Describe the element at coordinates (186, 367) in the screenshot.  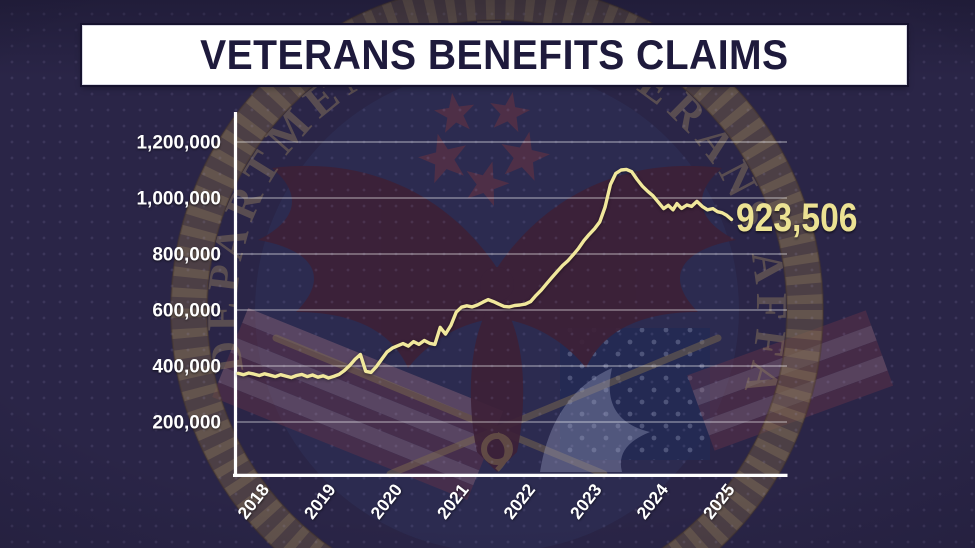
I see `y-axis-tick-label: 400,000` at that location.